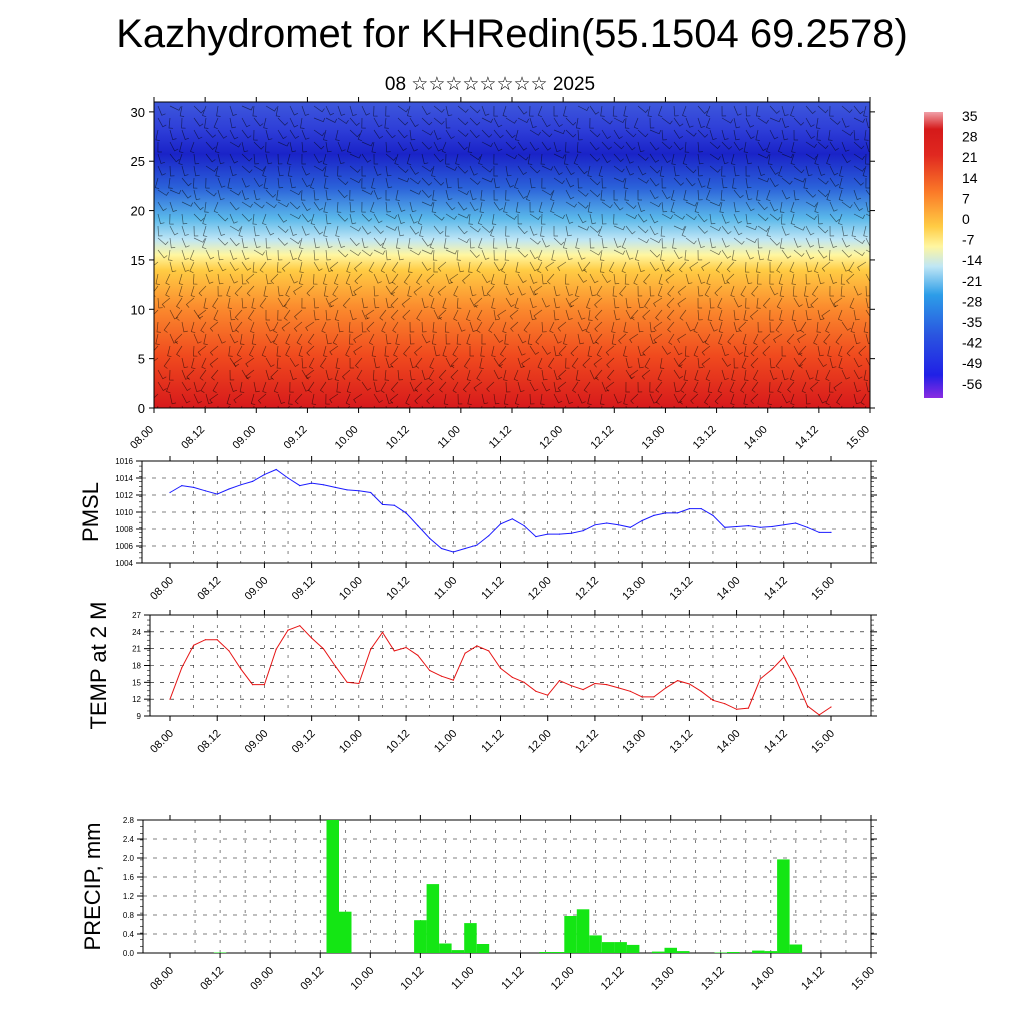  What do you see at coordinates (304, 742) in the screenshot?
I see `x-tick-label: 09.12` at bounding box center [304, 742].